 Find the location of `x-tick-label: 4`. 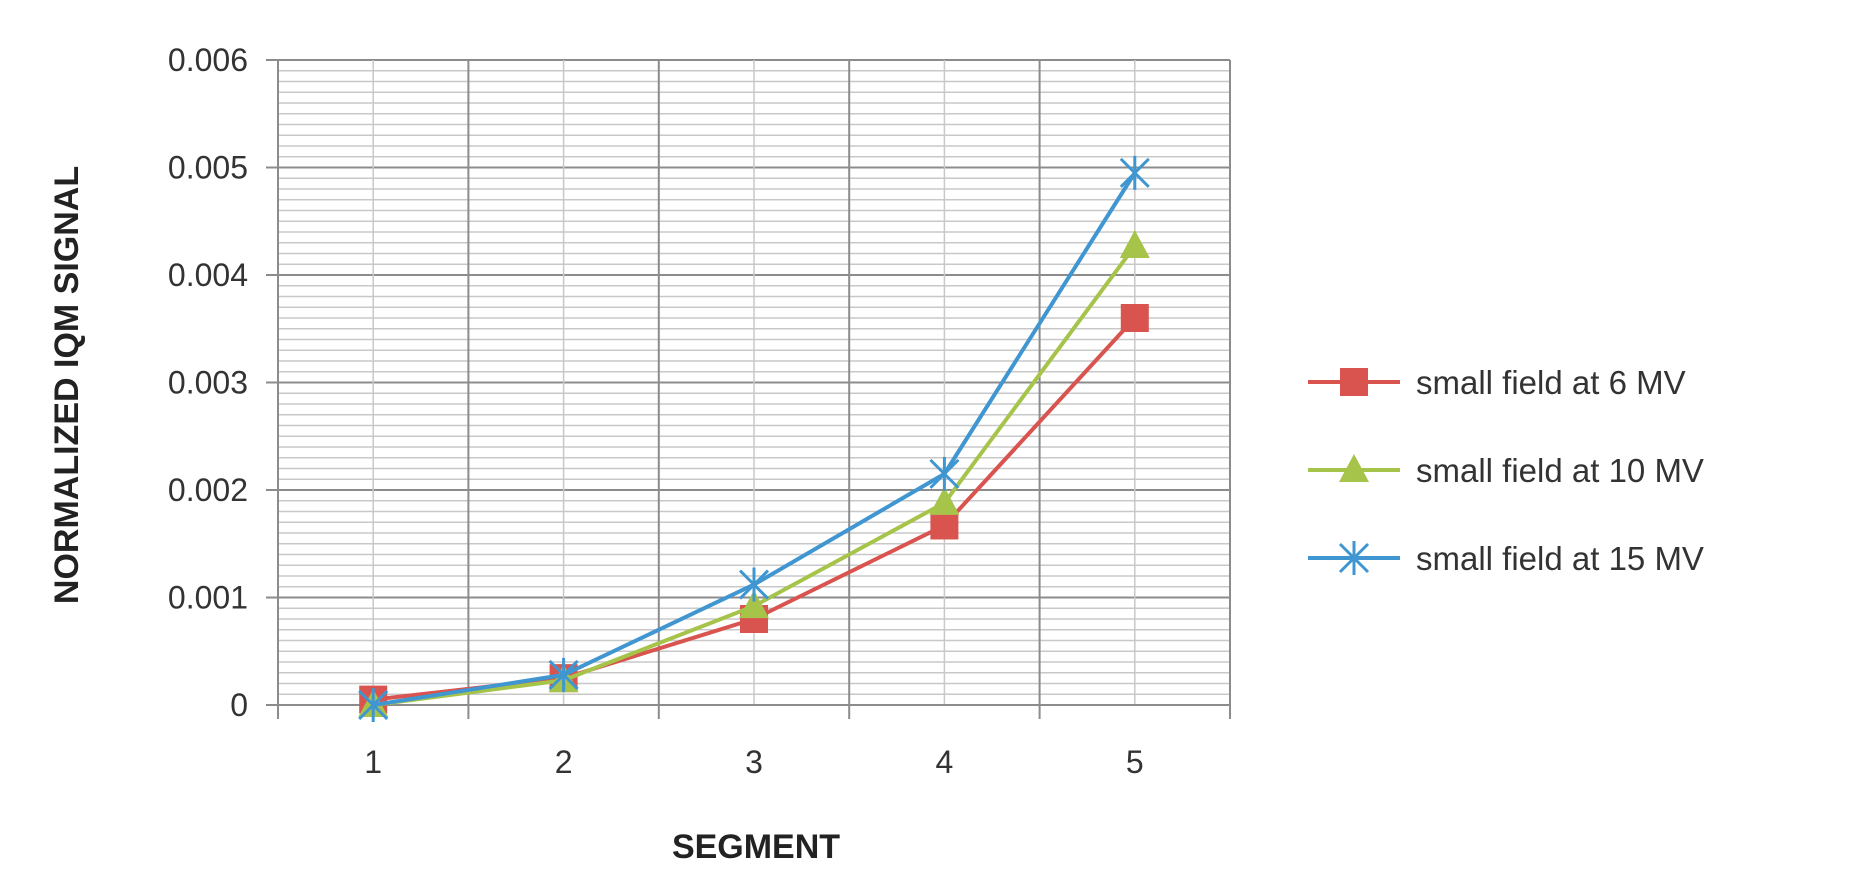

x-tick-label: 4 is located at coordinates (945, 762).